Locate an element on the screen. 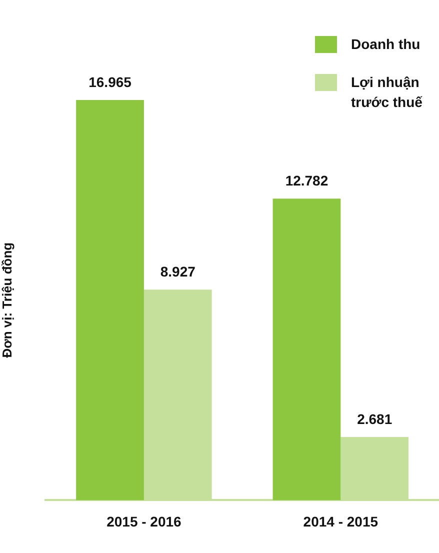  x-tick-label: 2014 - 2015 is located at coordinates (340, 521).